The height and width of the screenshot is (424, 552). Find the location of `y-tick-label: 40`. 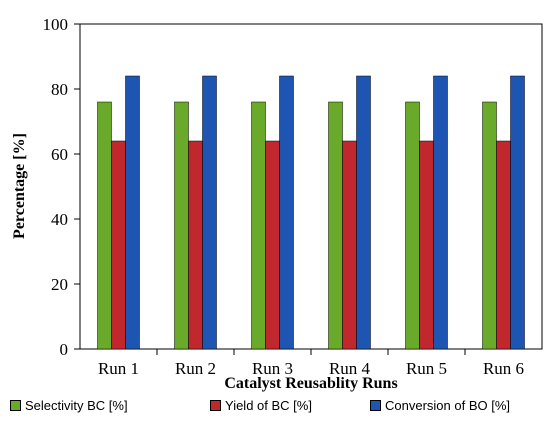

y-tick-label: 40 is located at coordinates (59, 219).